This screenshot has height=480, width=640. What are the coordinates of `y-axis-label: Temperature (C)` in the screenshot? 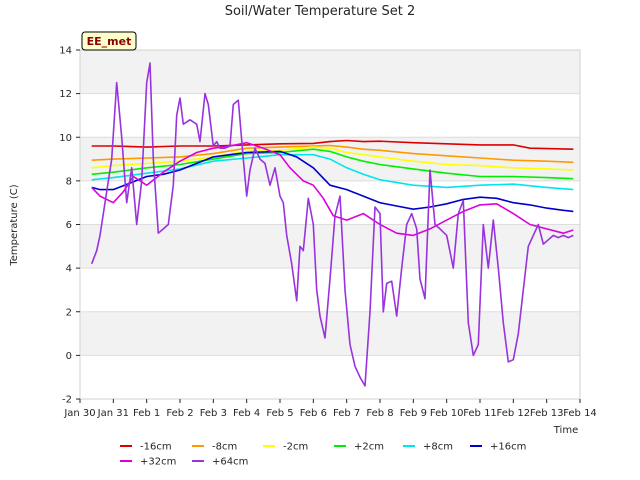 It's located at (14, 225).